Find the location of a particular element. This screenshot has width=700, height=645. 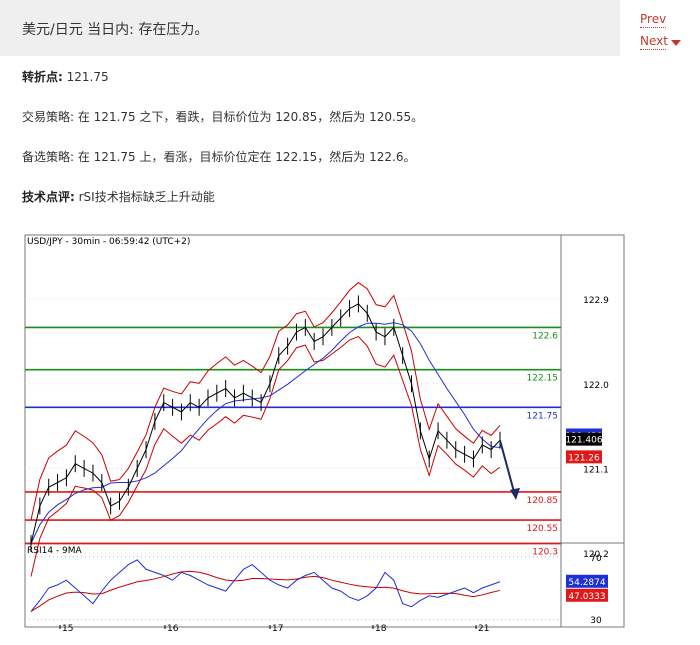

chart-title: USD/JPY - 30min - 06:59:42 (UTC+2) is located at coordinates (108, 242).